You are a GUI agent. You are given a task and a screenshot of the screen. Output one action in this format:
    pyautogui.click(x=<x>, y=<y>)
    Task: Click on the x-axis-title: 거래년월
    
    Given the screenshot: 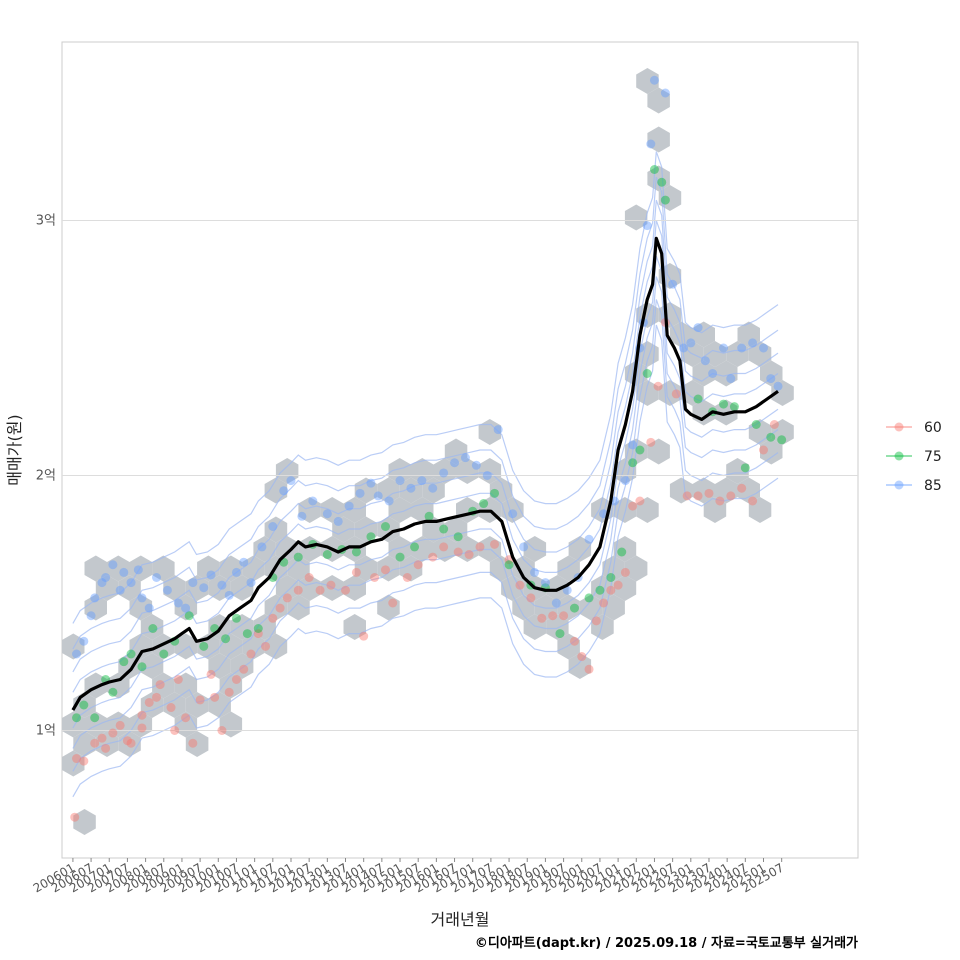 What is the action you would take?
    pyautogui.click(x=460, y=919)
    